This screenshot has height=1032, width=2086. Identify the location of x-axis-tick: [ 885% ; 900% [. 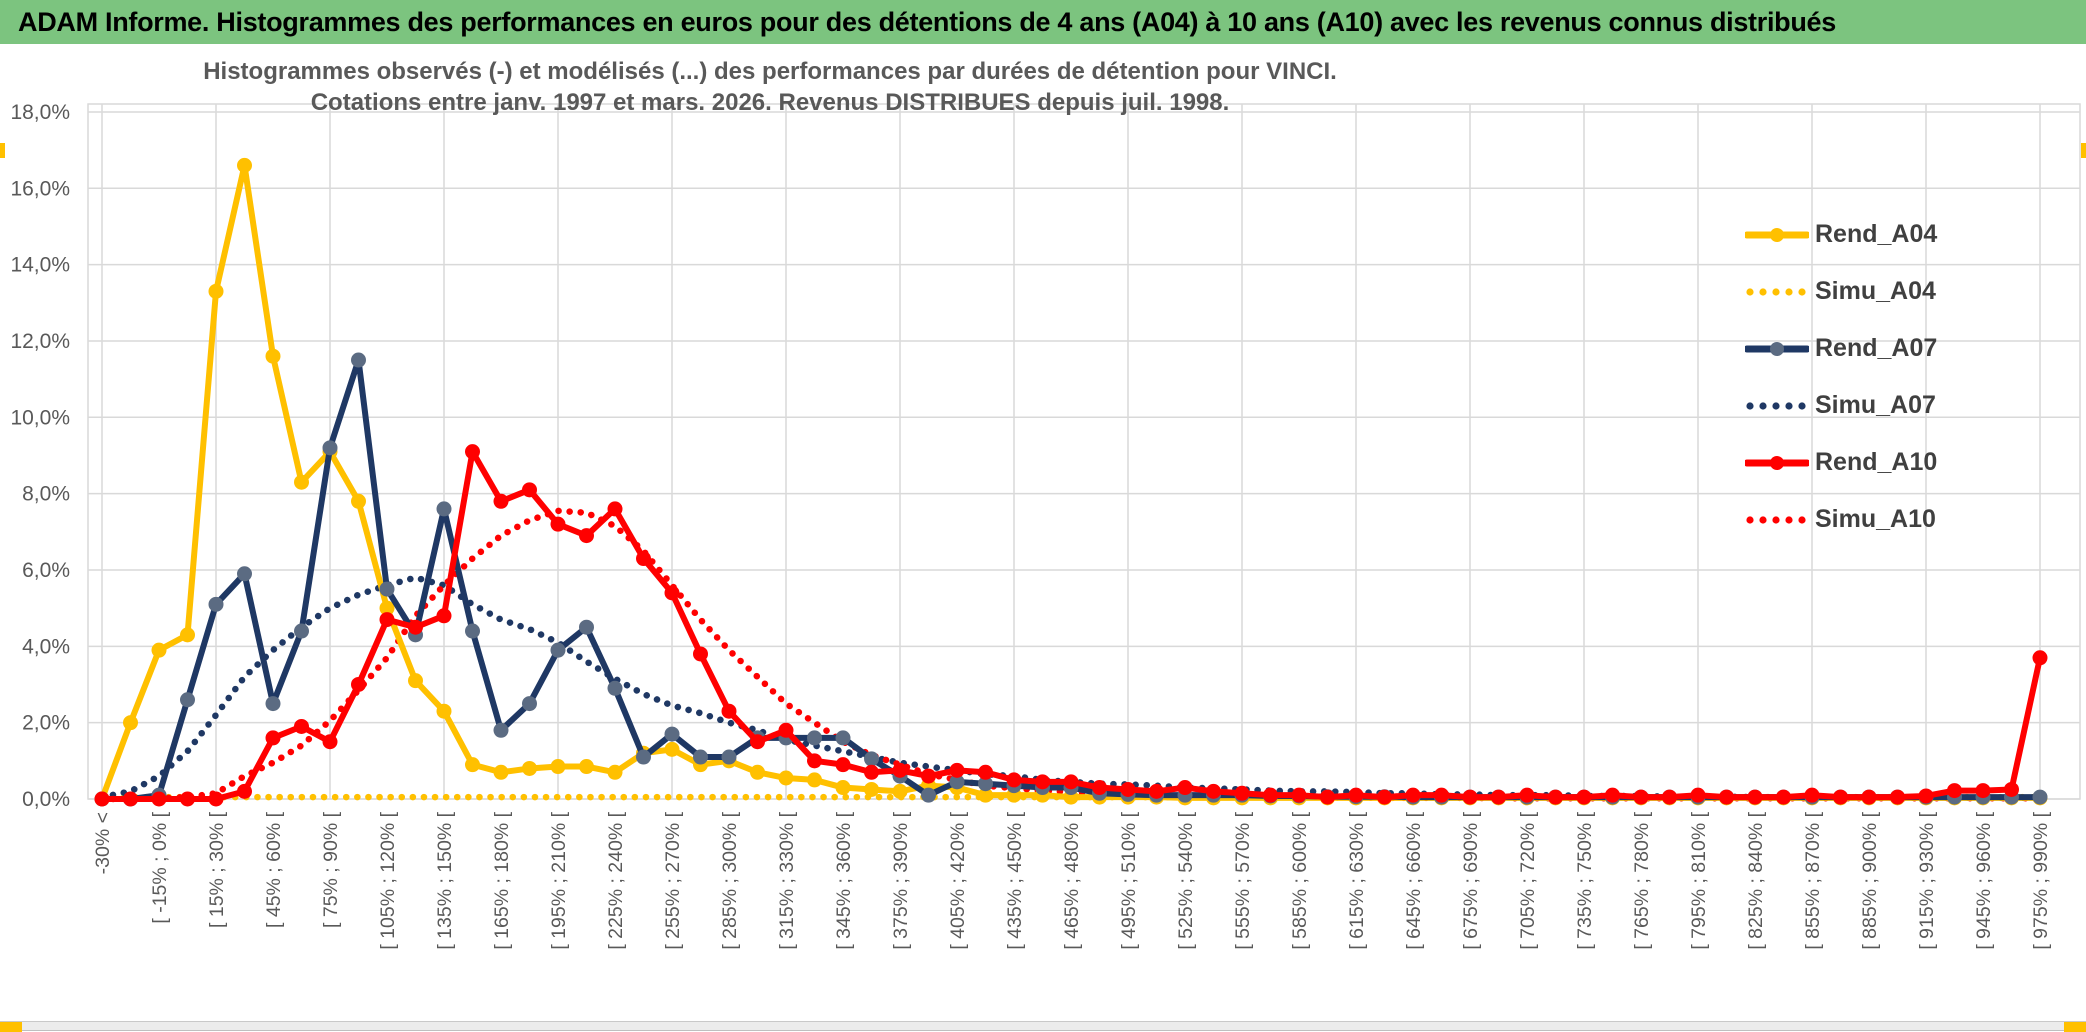
(1870, 880).